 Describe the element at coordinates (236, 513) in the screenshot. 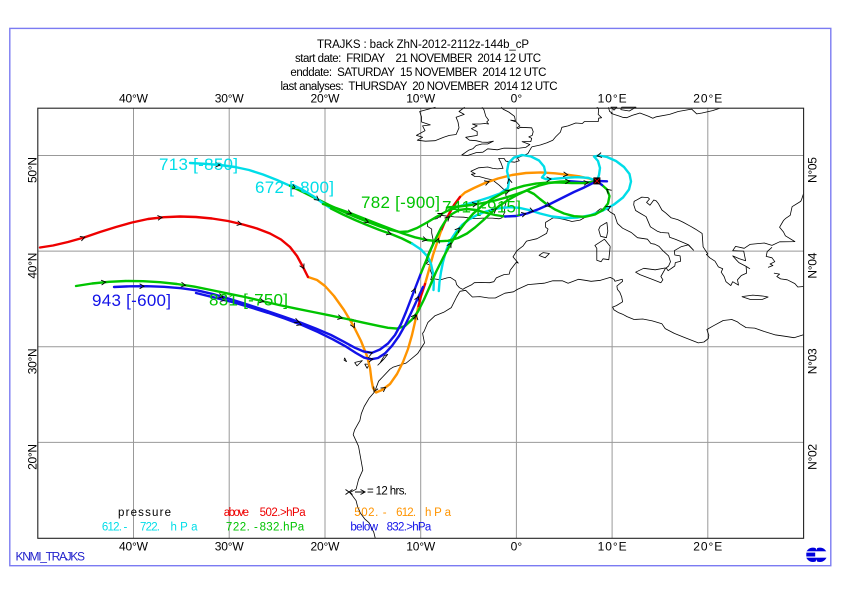

I see `svg-text: above` at that location.